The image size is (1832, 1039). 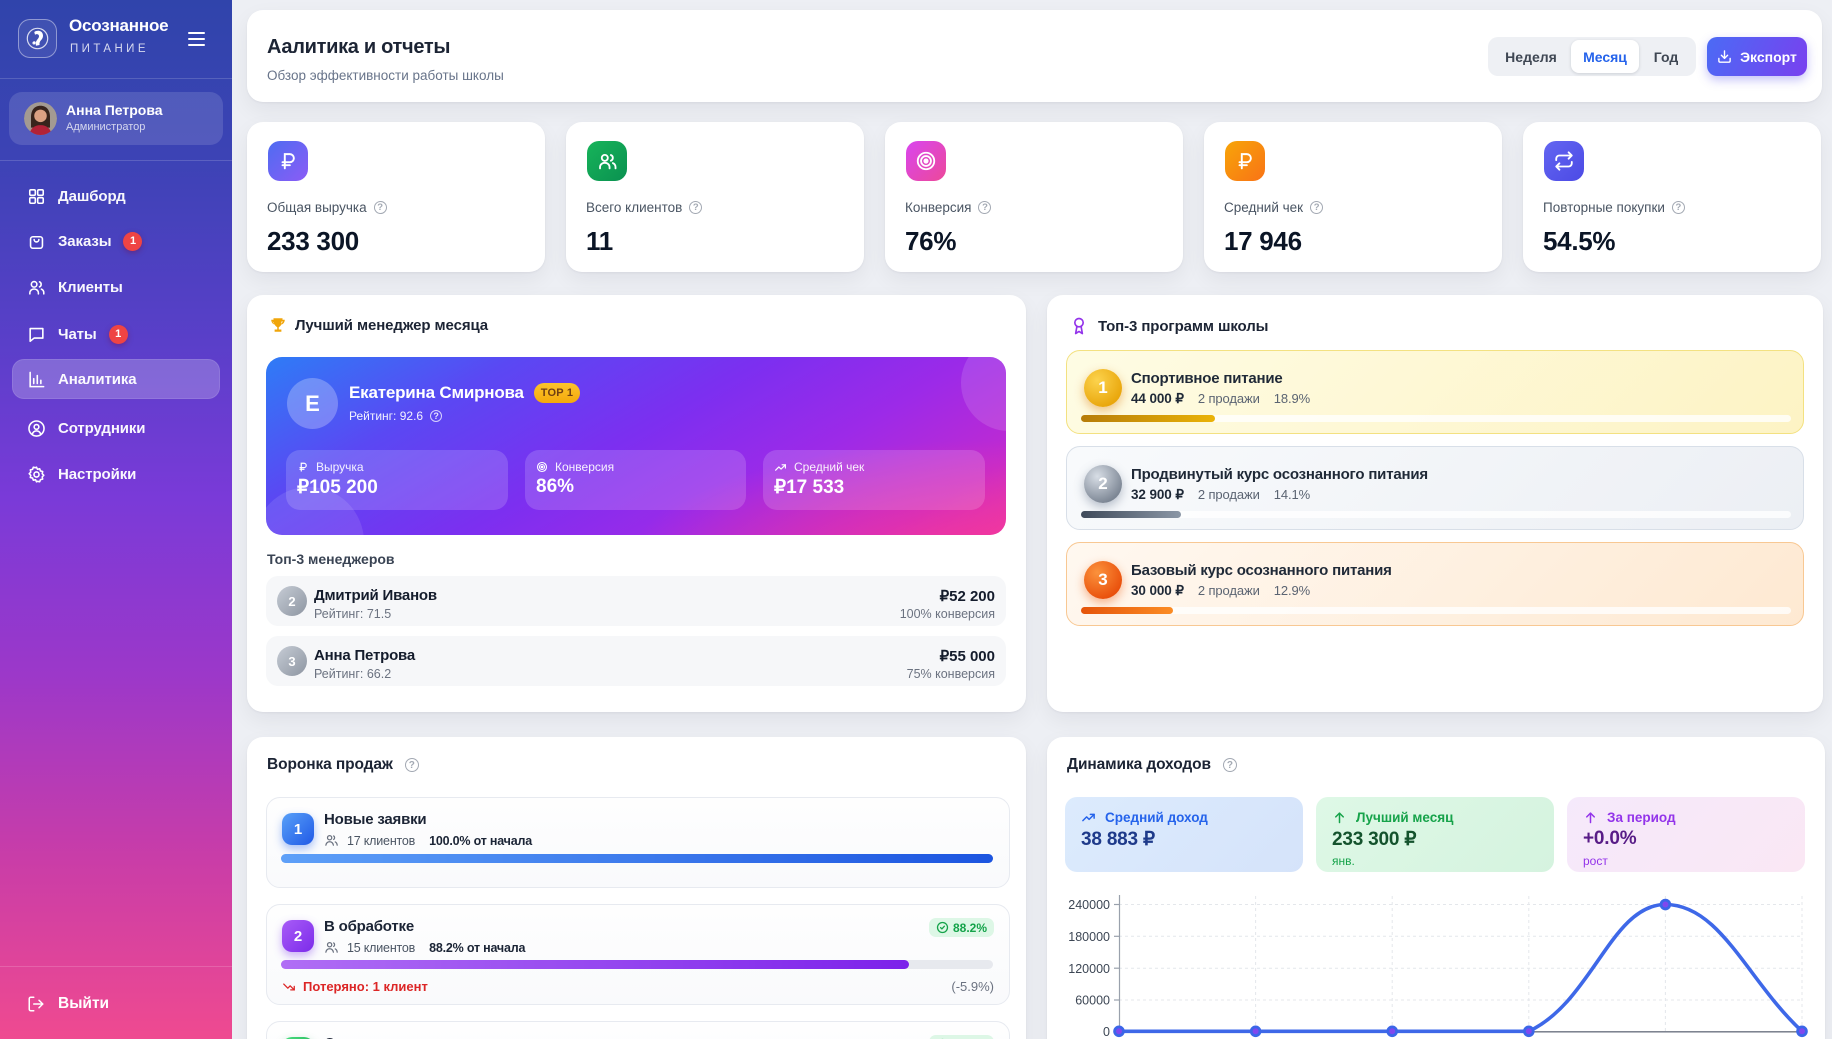 I want to click on svg-text: 0, so click(x=1106, y=1032).